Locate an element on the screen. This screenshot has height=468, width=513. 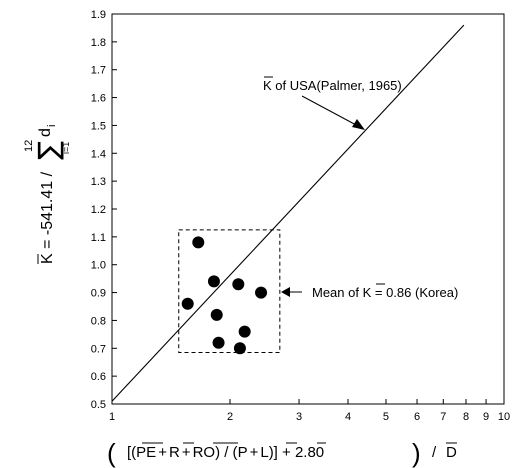
x-axis-label: ( [(PE + R + RO) / (P + L)] + 2.80 ) / D is located at coordinates (282, 453).